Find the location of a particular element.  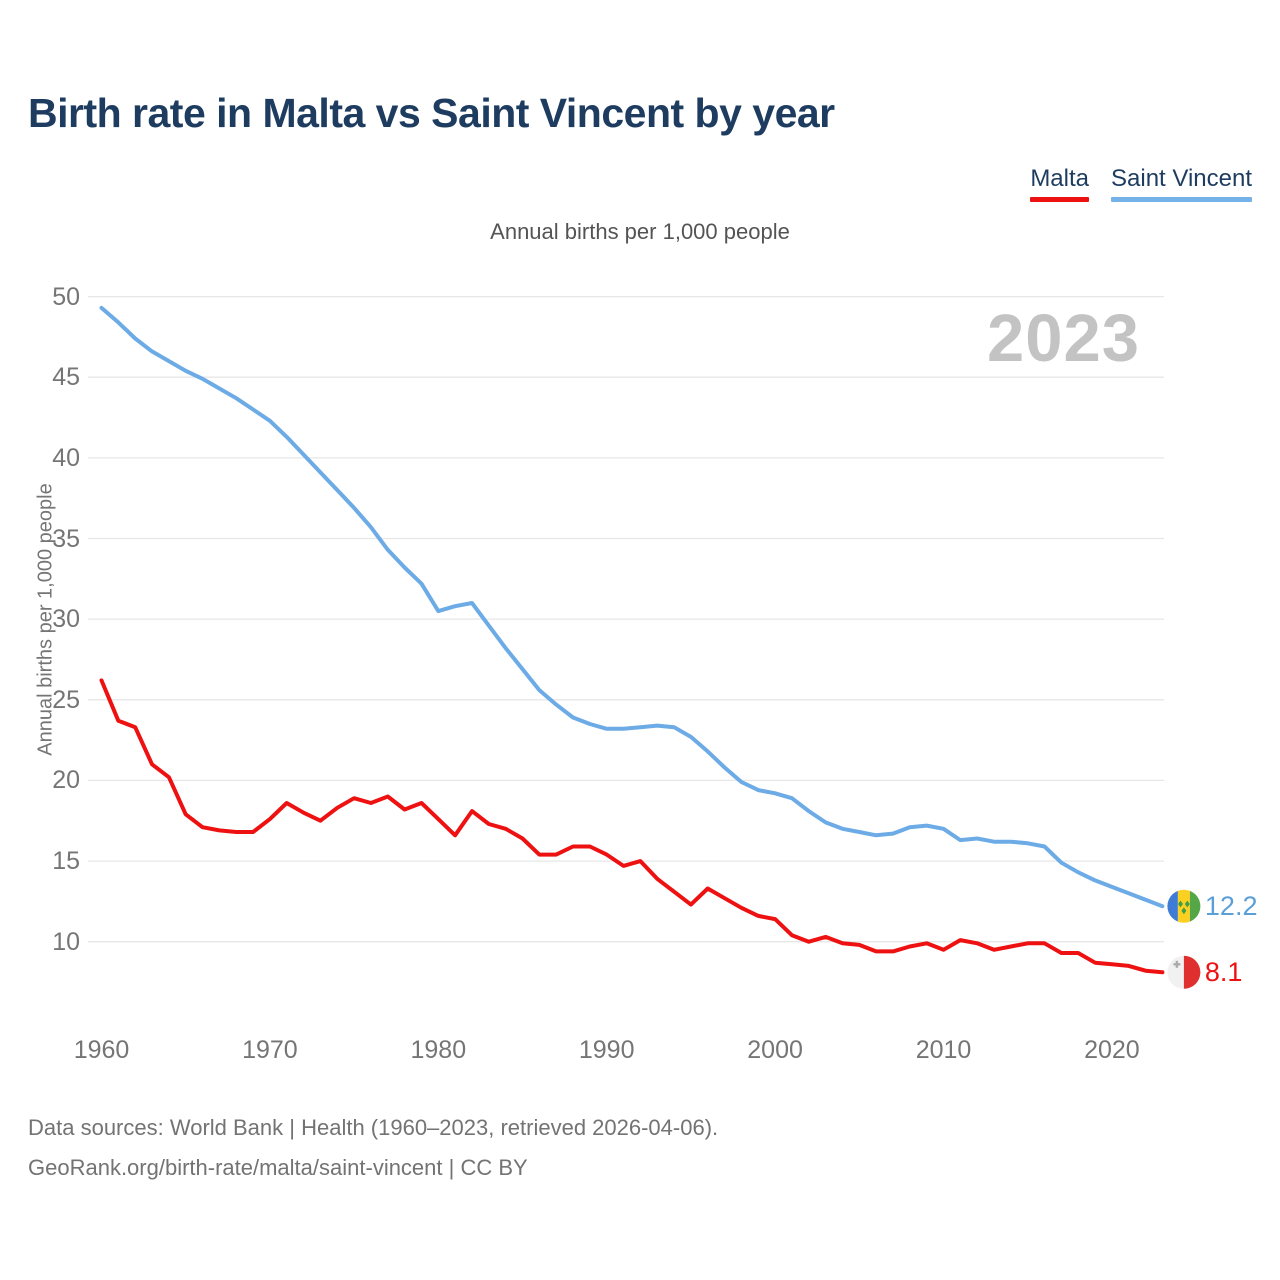

legend-label-saint-vincent: Saint Vincent is located at coordinates (1181, 178).